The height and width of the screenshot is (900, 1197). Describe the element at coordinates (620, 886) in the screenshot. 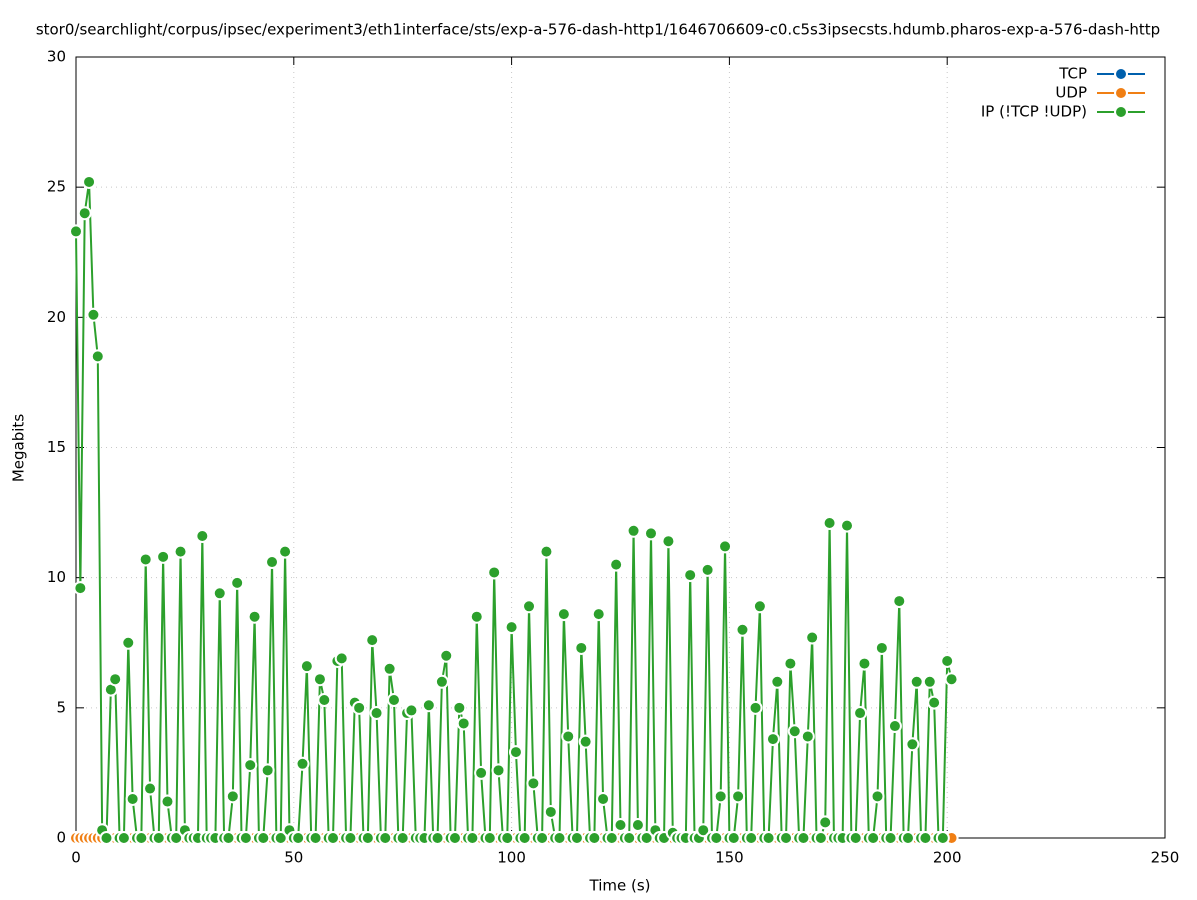

I see `x-axis-label: Time (s)` at that location.